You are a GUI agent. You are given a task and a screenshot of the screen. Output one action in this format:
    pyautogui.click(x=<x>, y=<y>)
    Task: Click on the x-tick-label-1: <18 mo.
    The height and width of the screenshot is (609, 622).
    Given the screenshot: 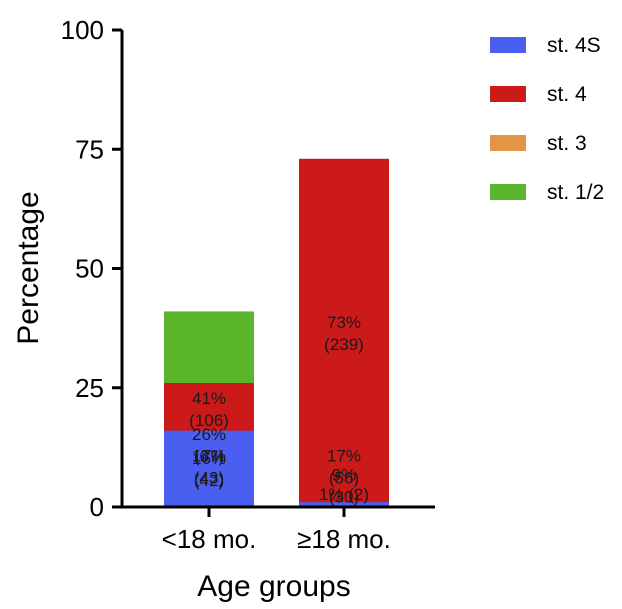 What is the action you would take?
    pyautogui.click(x=209, y=539)
    